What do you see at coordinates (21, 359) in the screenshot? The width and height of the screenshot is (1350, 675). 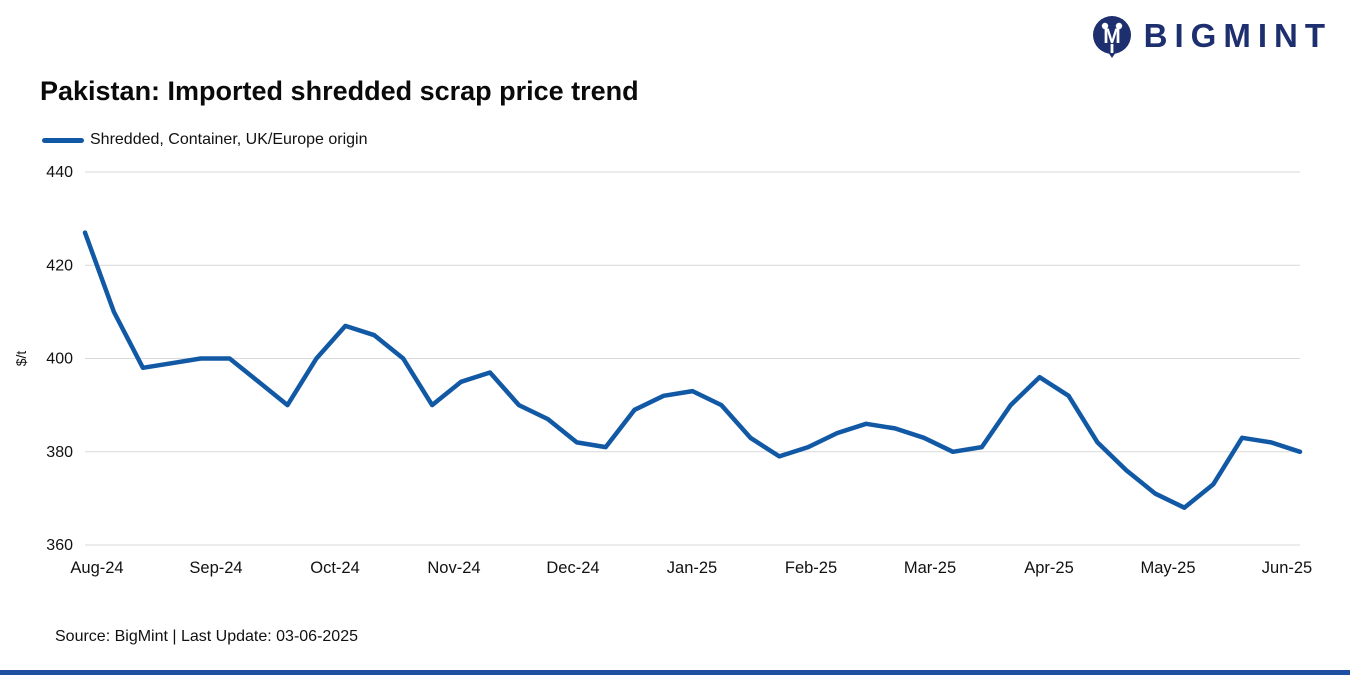 I see `y-axis-title: $/t` at bounding box center [21, 359].